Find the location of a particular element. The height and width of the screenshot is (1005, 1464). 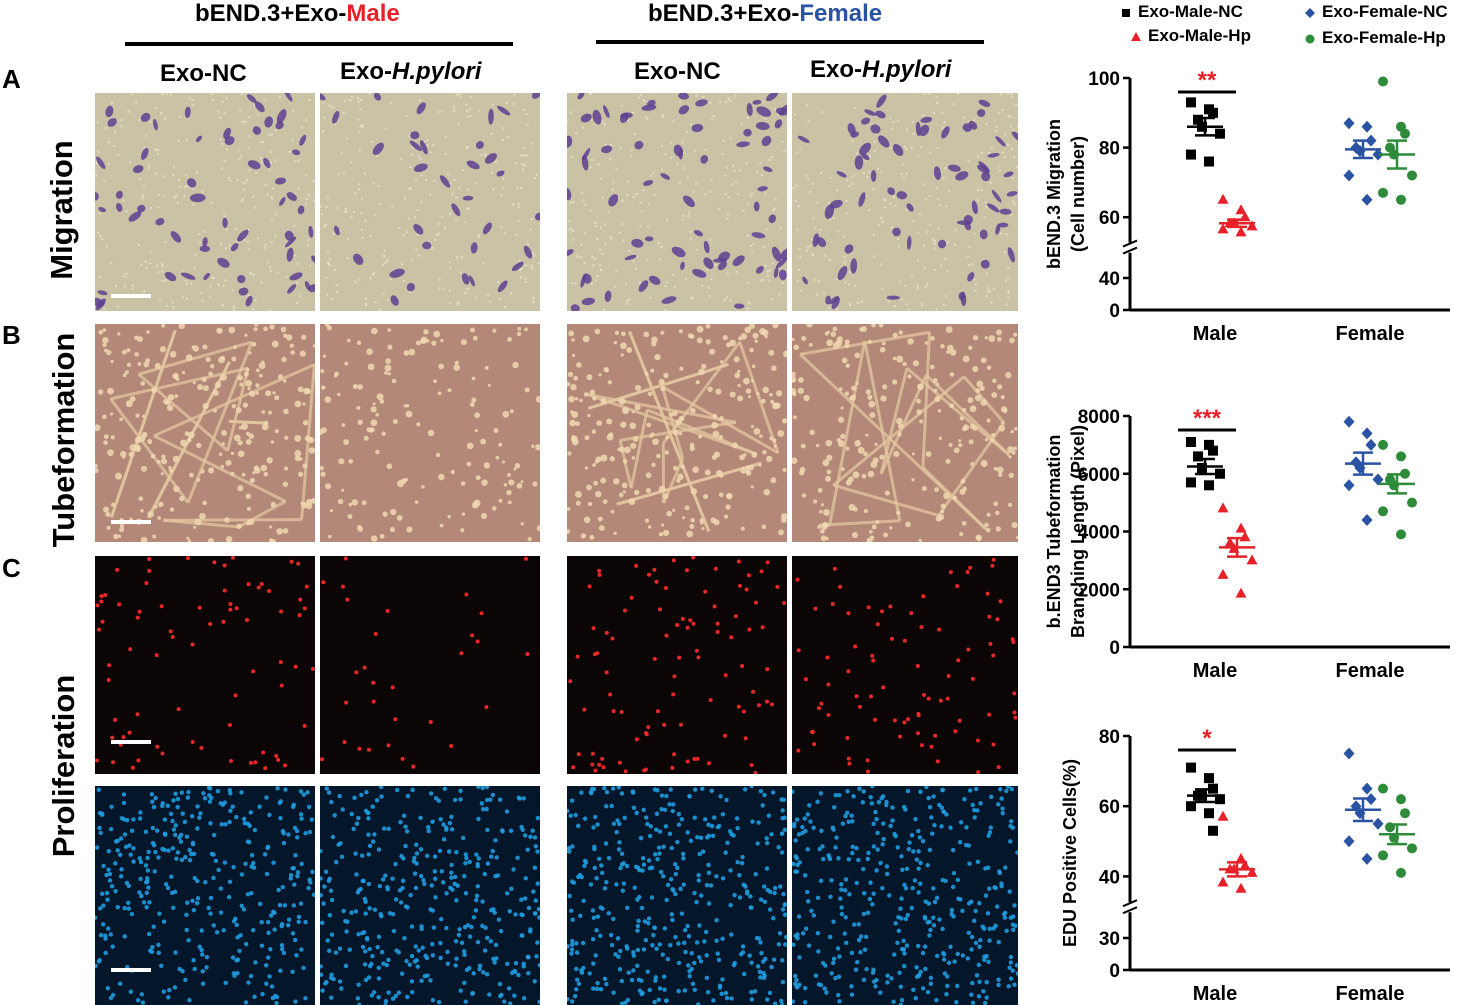

micrograph-dapi-blue-male-nc is located at coordinates (205, 895).